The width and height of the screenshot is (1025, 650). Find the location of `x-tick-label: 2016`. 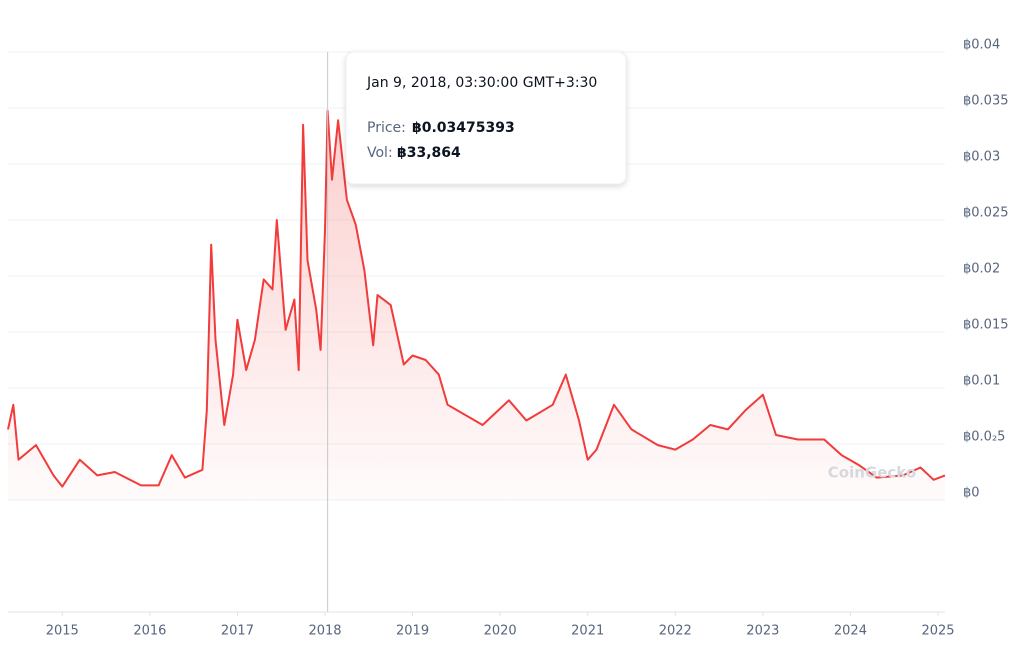

x-tick-label: 2016 is located at coordinates (149, 631).